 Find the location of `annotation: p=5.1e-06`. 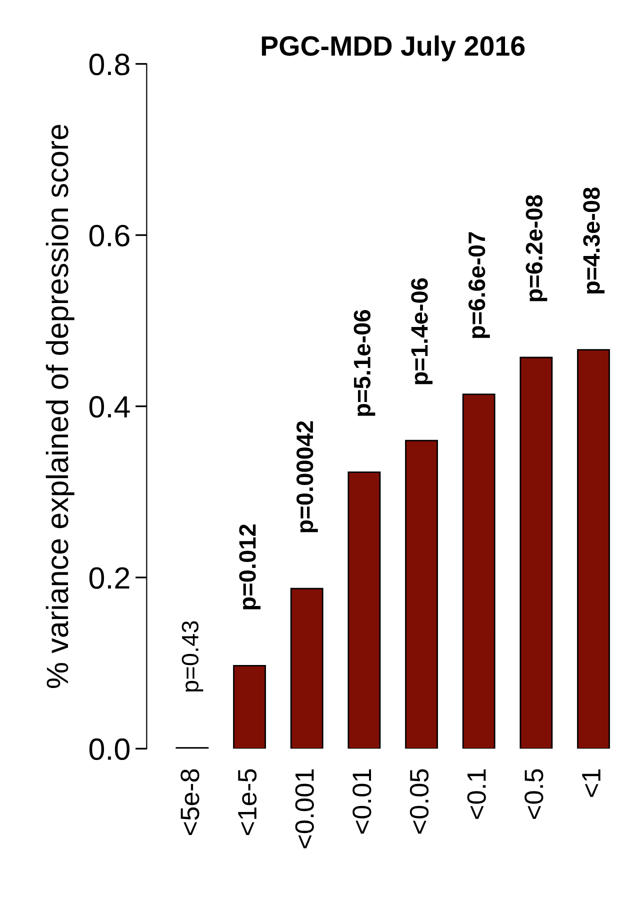

annotation: p=5.1e-06 is located at coordinates (365, 363).